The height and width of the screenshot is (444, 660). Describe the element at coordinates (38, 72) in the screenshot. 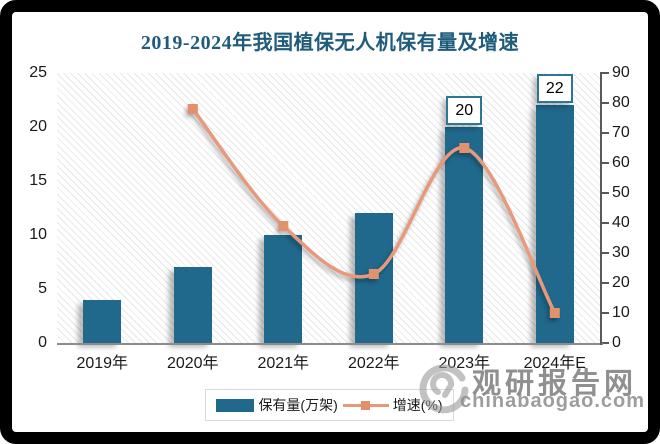

I see `left-y-axis-tick-label: 25` at that location.